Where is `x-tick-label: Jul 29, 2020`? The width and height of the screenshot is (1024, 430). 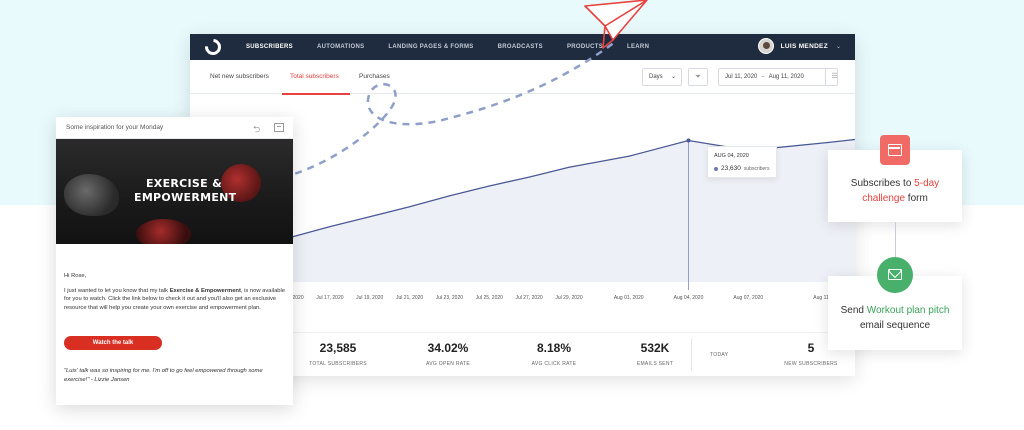
x-tick-label: Jul 29, 2020 is located at coordinates (568, 298).